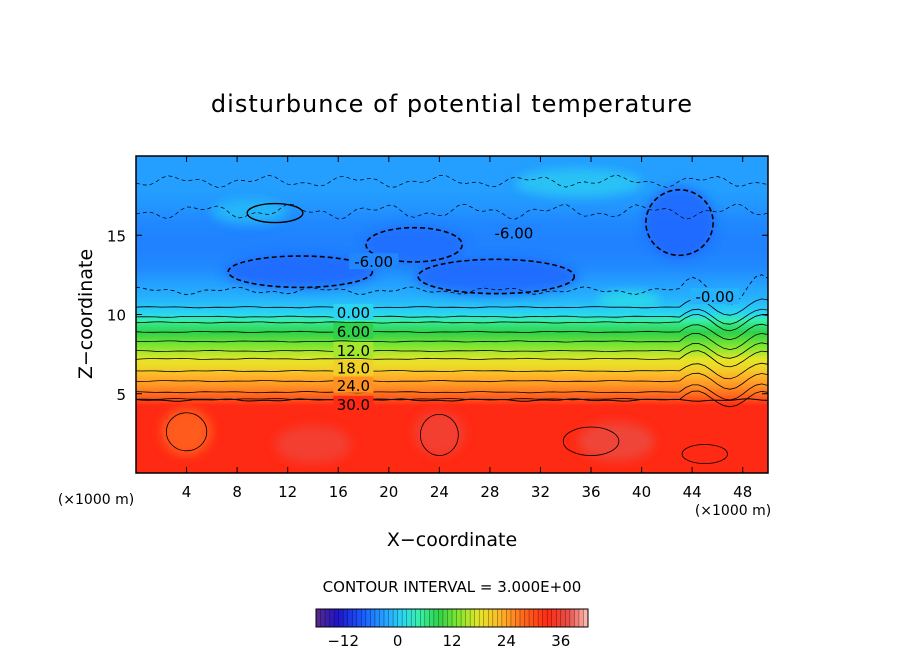 The image size is (904, 654). What do you see at coordinates (452, 540) in the screenshot?
I see `x-axis-label: X−coordinate` at bounding box center [452, 540].